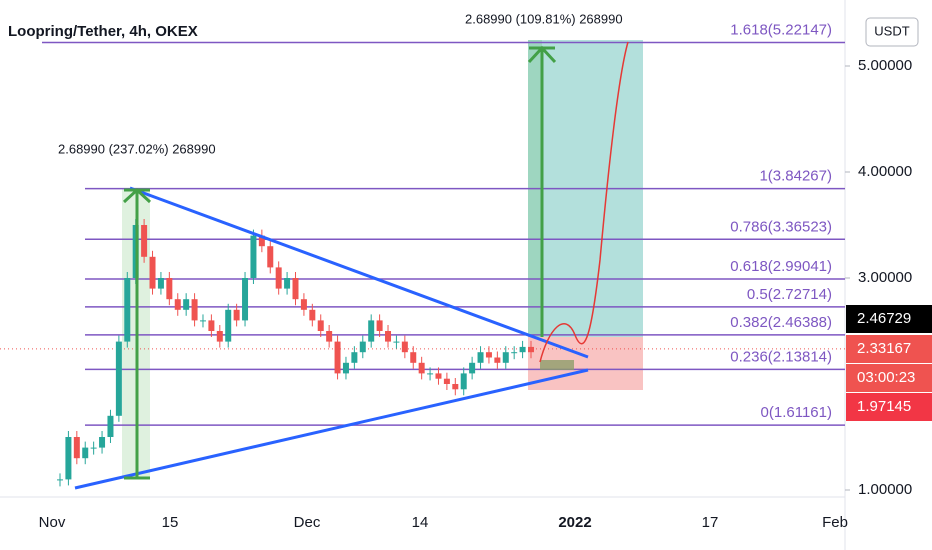 This screenshot has width=932, height=550. What do you see at coordinates (884, 318) in the screenshot?
I see `price-badge-label: 2.46729` at bounding box center [884, 318].